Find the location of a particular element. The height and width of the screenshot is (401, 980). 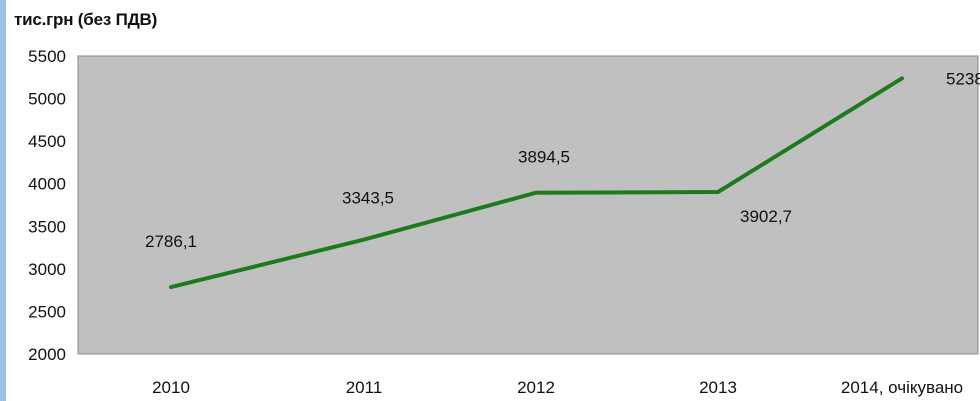

data-label: 3894,5 is located at coordinates (544, 157).